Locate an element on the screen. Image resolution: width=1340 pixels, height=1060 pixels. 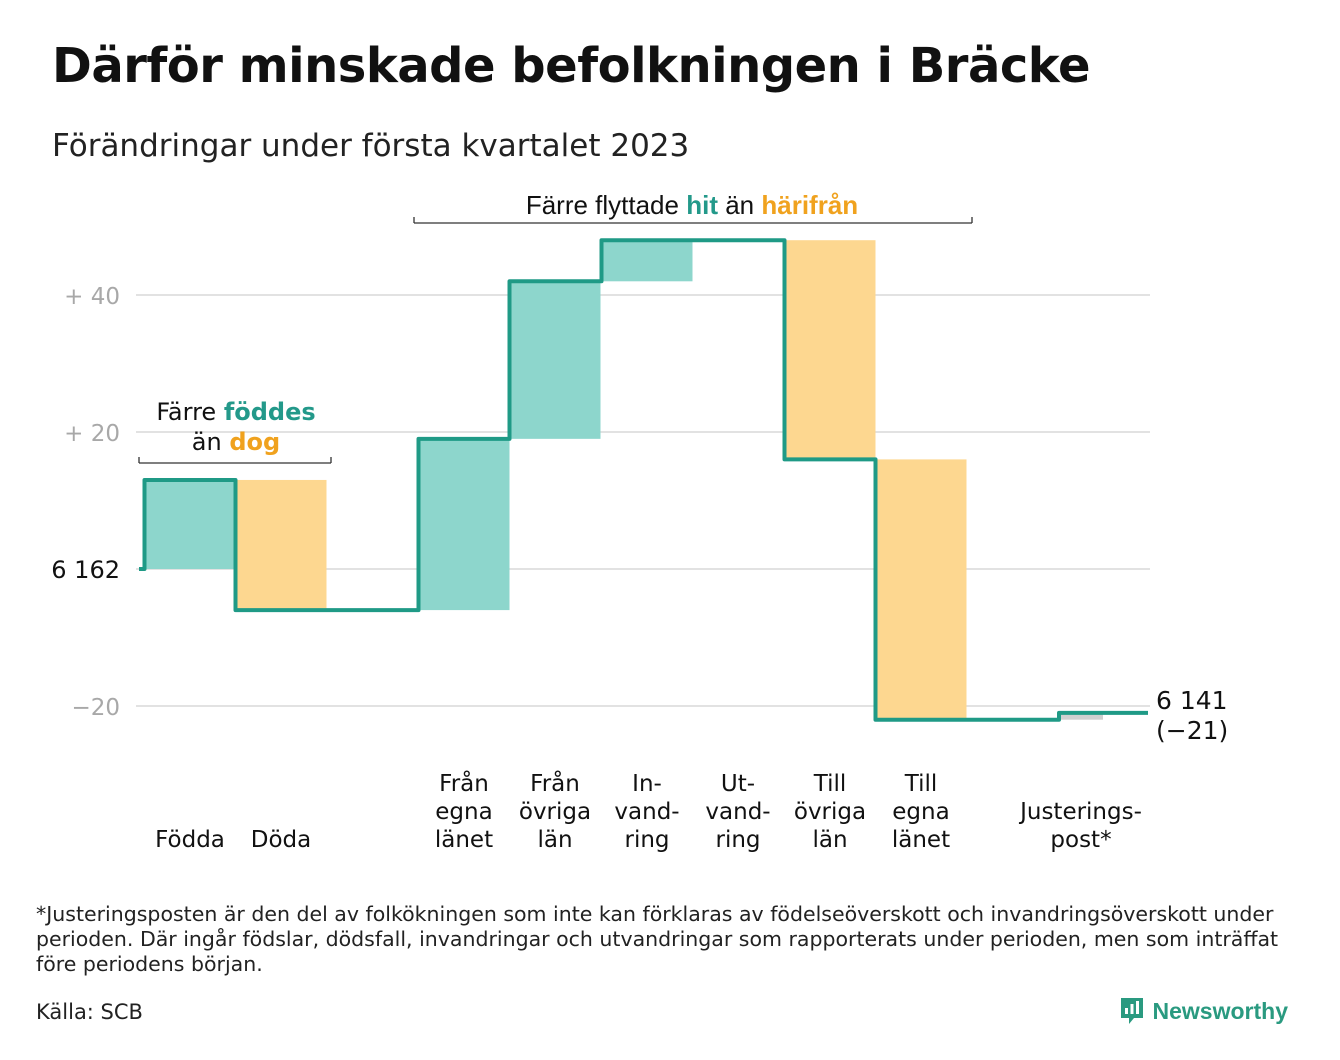
chart-subtitle: Förändringar under första kvartalet 2023 is located at coordinates (371, 146).